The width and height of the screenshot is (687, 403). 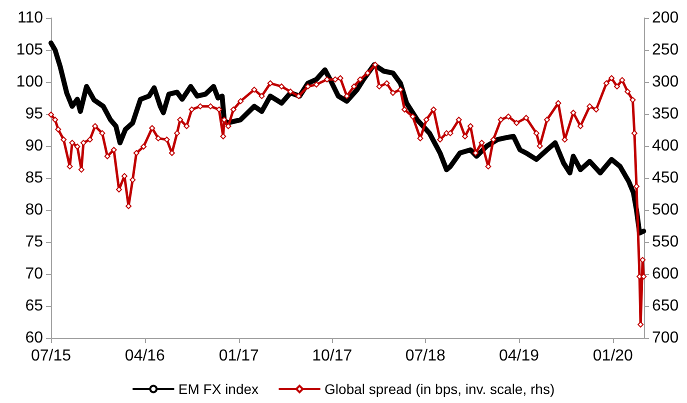 What do you see at coordinates (34, 210) in the screenshot?
I see `y-tick-label: 80` at bounding box center [34, 210].